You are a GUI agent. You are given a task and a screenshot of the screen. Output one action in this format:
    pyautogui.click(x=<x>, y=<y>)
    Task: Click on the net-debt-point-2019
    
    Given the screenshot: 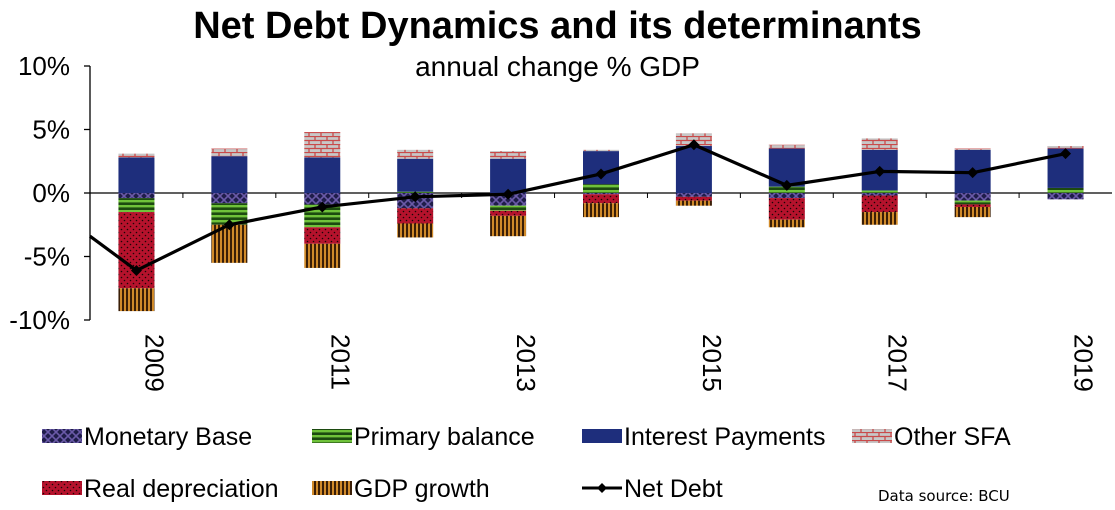 What is the action you would take?
    pyautogui.click(x=1066, y=154)
    